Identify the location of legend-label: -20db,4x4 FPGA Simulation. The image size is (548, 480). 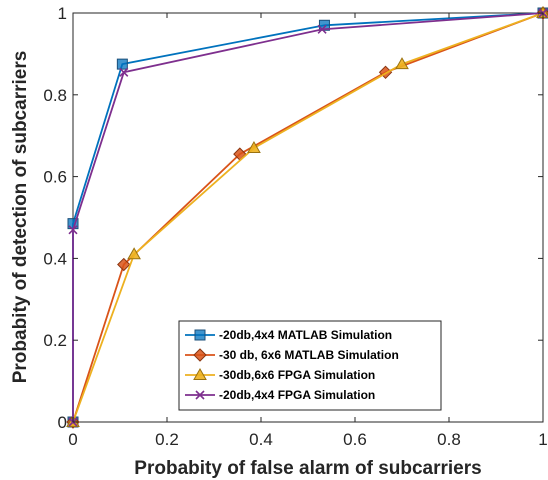
(297, 395).